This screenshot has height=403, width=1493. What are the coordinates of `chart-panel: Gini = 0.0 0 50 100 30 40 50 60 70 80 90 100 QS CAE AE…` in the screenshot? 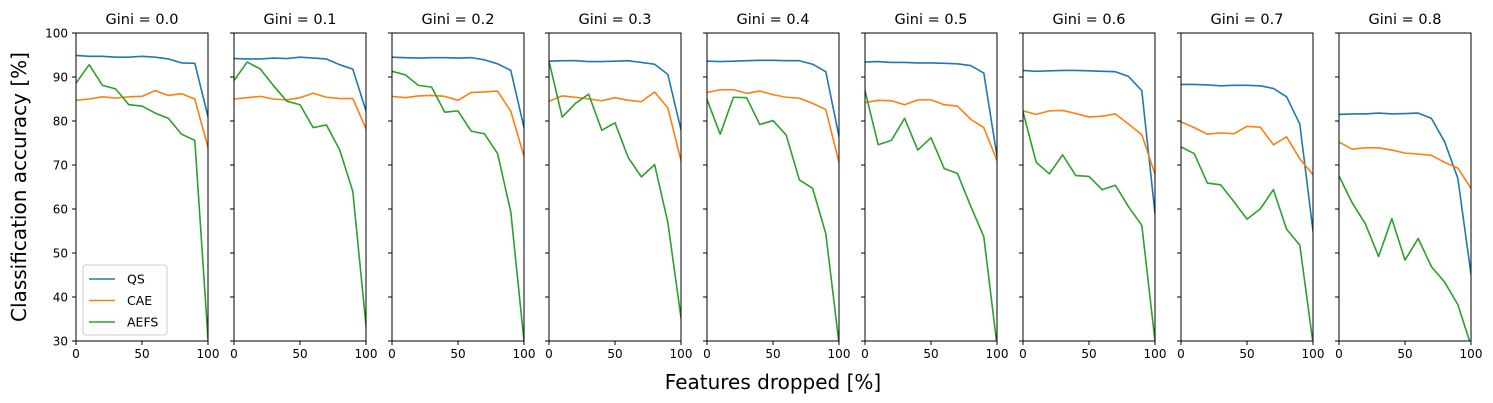 It's located at (132, 186).